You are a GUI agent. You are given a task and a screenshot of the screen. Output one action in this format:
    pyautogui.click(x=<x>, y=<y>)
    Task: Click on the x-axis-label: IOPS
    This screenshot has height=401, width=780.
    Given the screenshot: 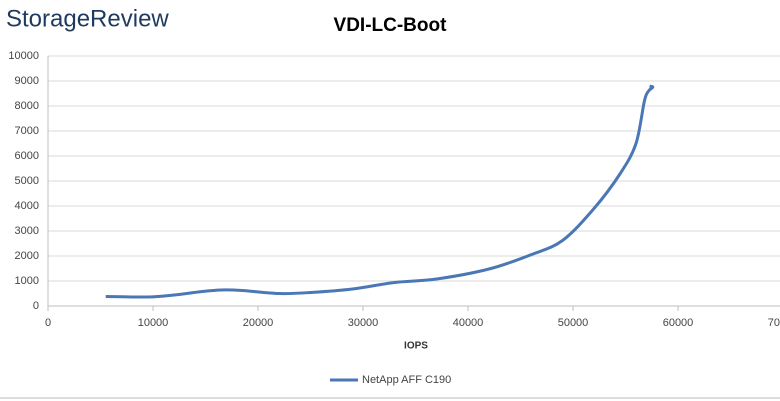 What is the action you would take?
    pyautogui.click(x=416, y=346)
    